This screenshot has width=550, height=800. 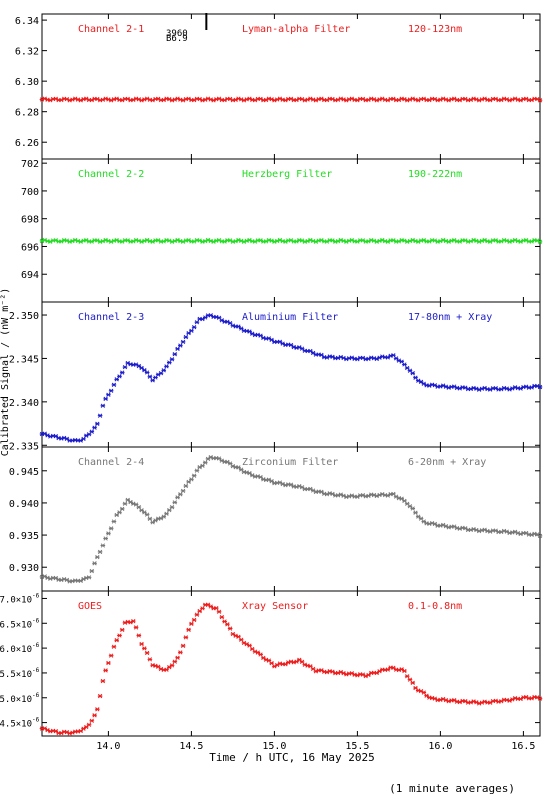 I want to click on panel-label: Channel 2-1, so click(x=111, y=29).